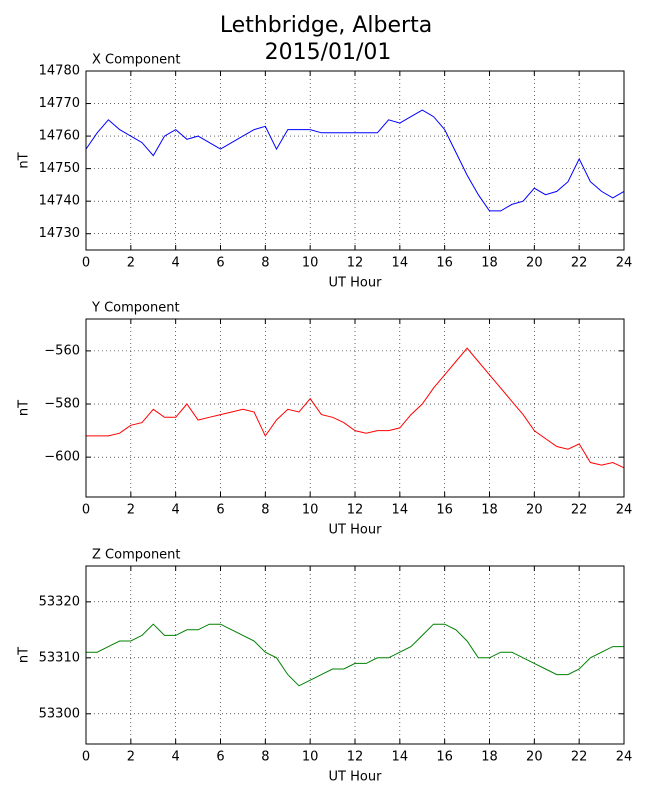 The height and width of the screenshot is (800, 650). What do you see at coordinates (135, 308) in the screenshot?
I see `panel-title: Y Component` at bounding box center [135, 308].